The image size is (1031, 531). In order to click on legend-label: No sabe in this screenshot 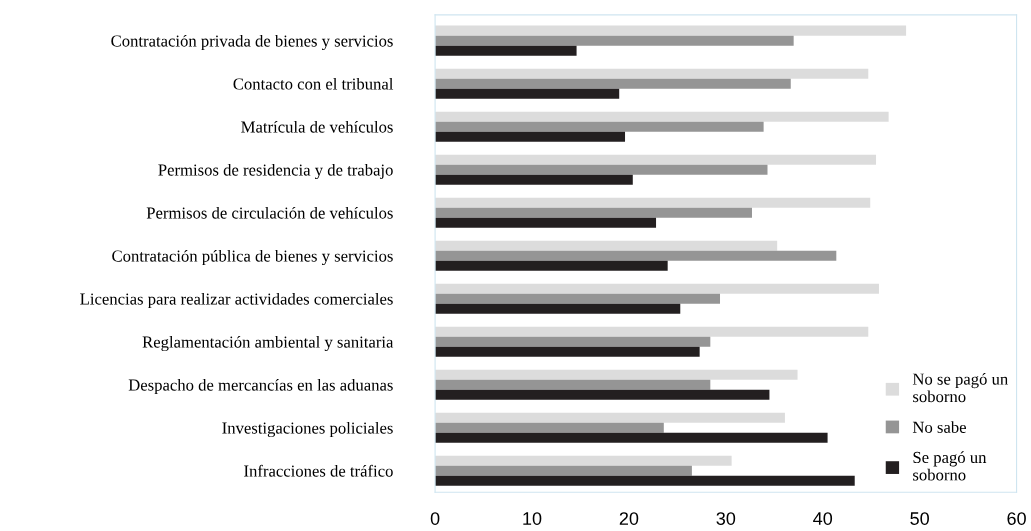, I will do `click(939, 427)`.